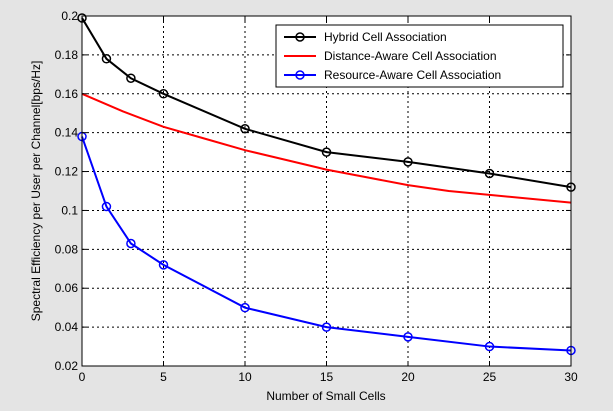 This screenshot has width=613, height=411. What do you see at coordinates (412, 75) in the screenshot?
I see `legend-label: Resource-Aware Cell Association` at bounding box center [412, 75].